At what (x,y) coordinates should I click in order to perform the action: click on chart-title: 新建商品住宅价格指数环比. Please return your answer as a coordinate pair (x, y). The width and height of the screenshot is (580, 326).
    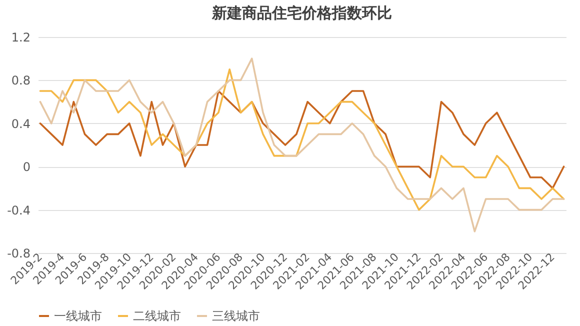
    Looking at the image, I should click on (301, 13).